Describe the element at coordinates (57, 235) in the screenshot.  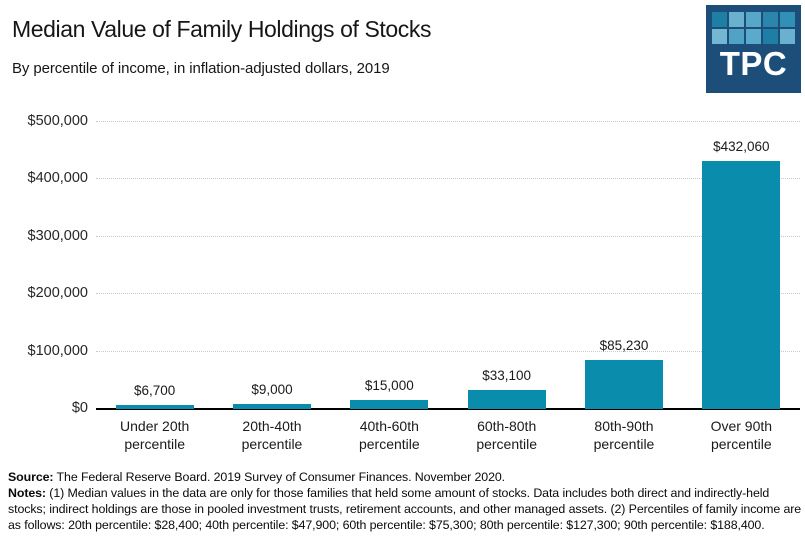
I see `y-tick-label: $300,000` at that location.